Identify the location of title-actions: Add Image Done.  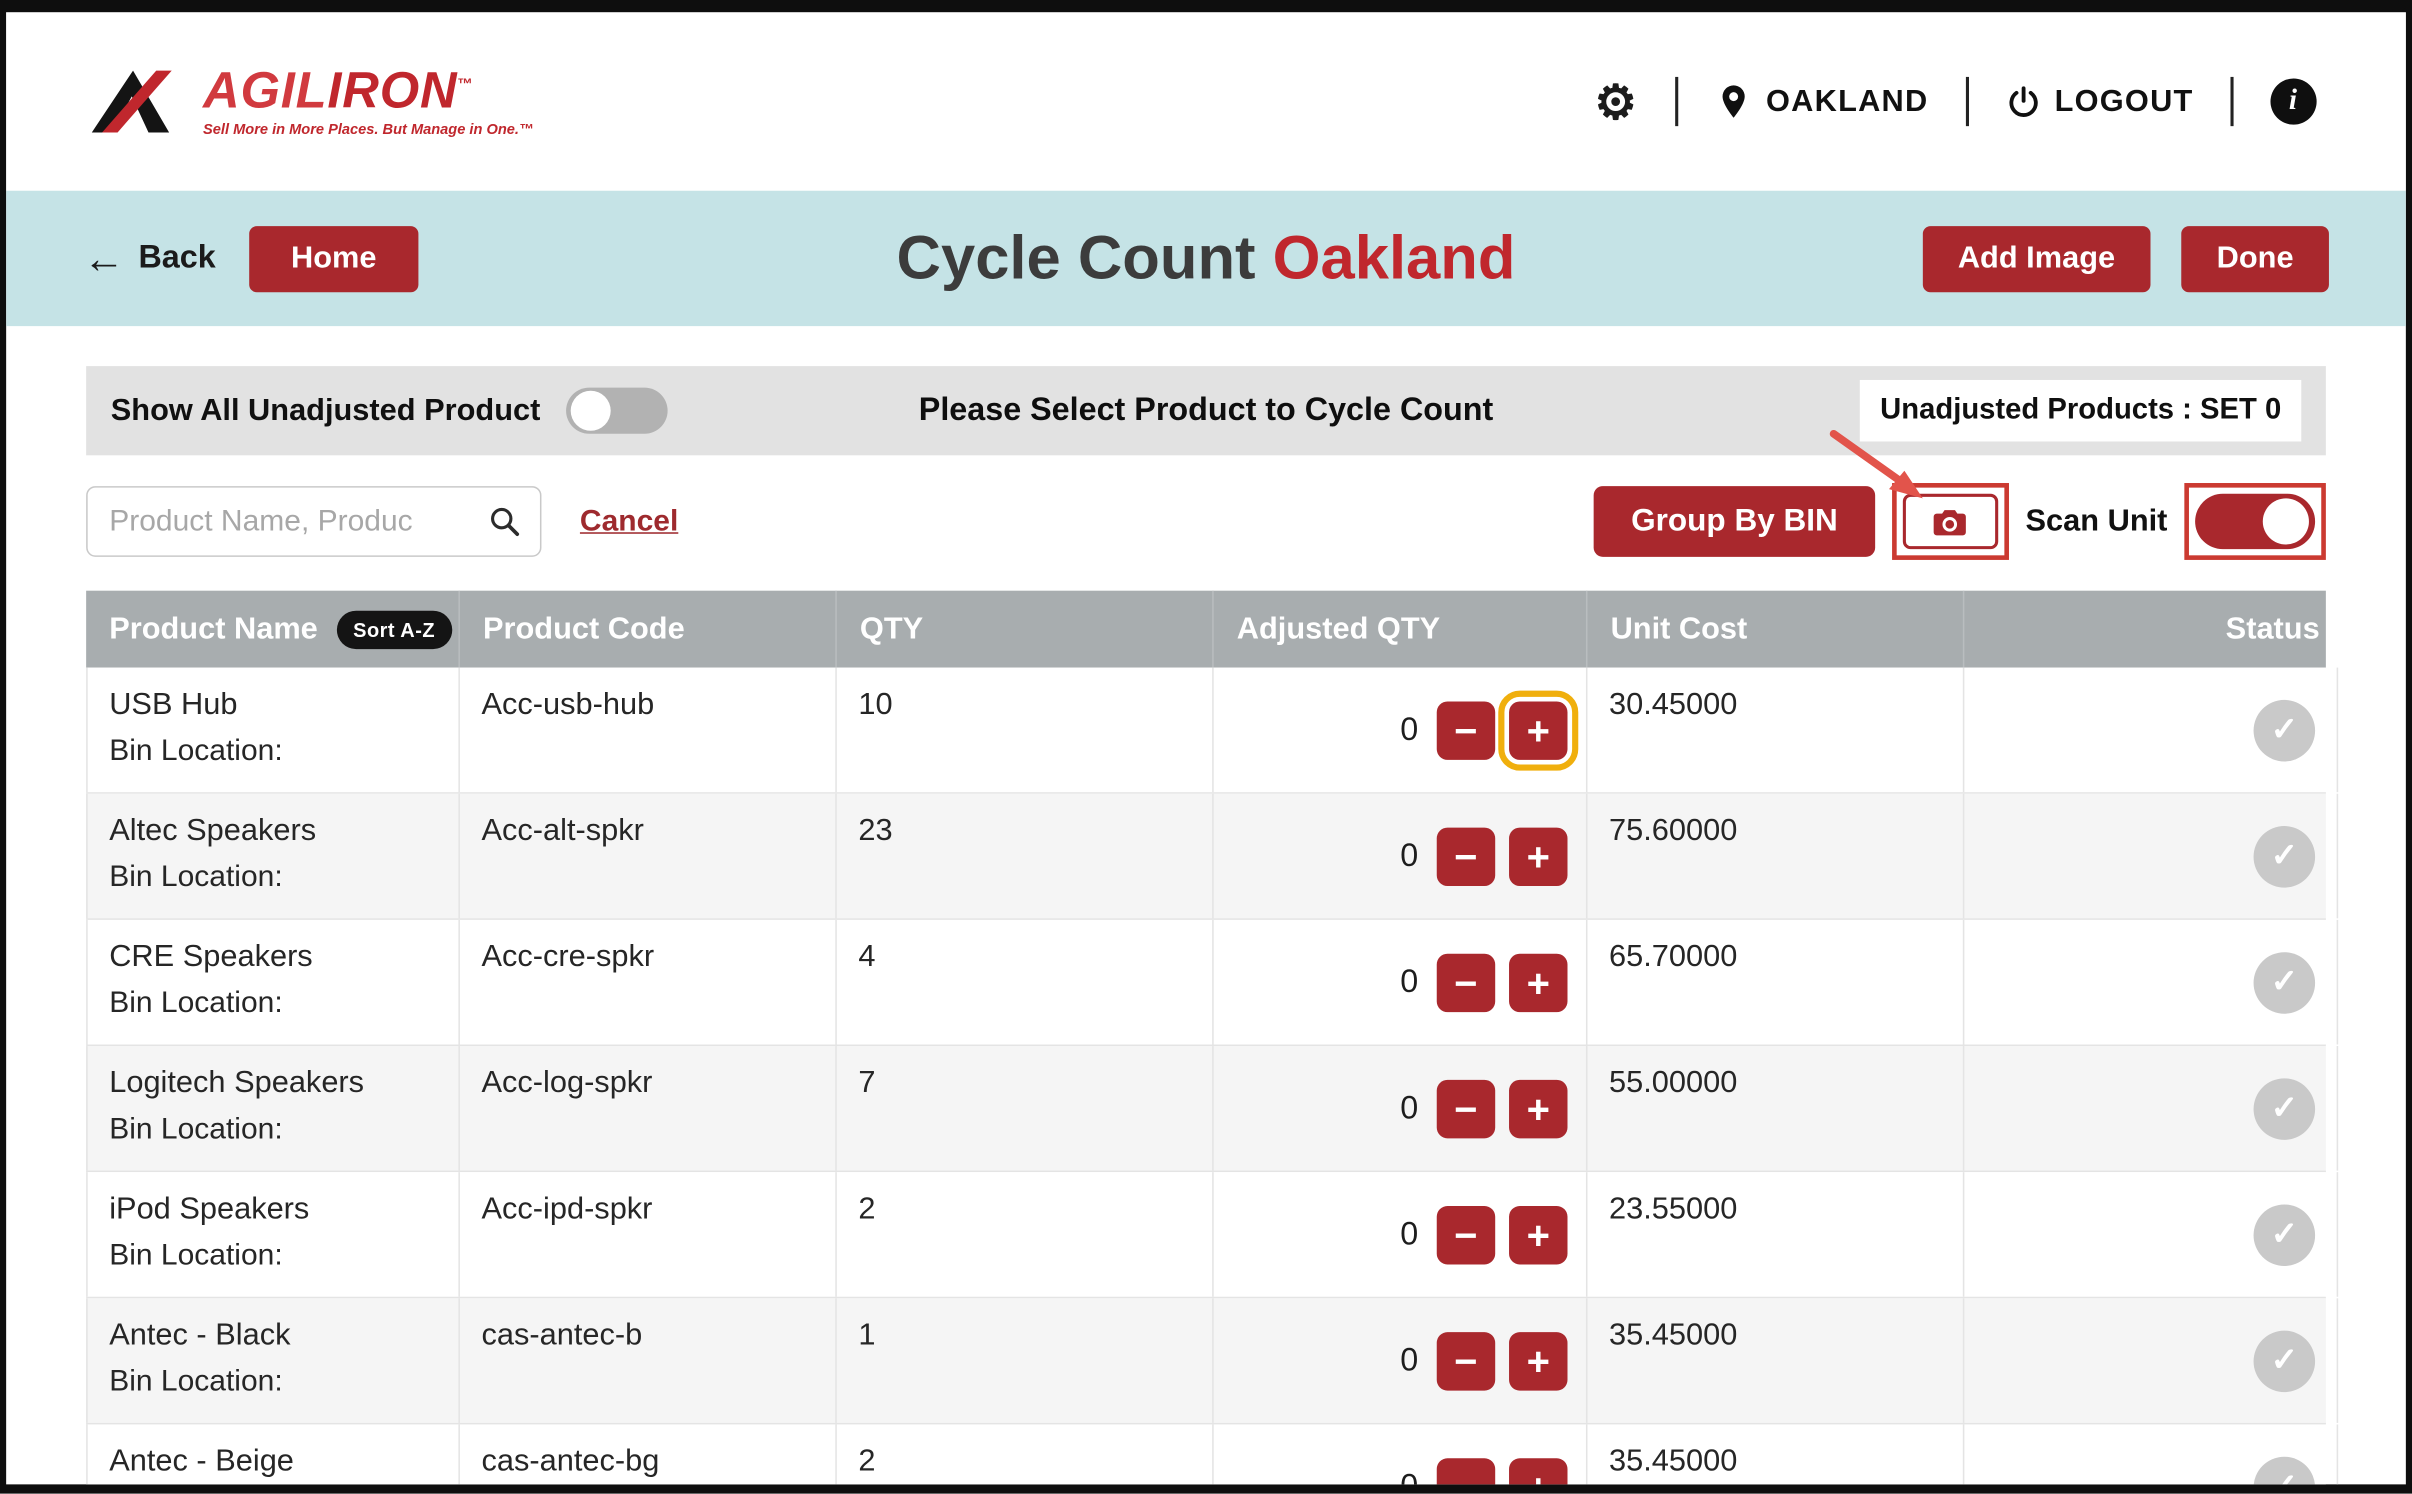
(2125, 258).